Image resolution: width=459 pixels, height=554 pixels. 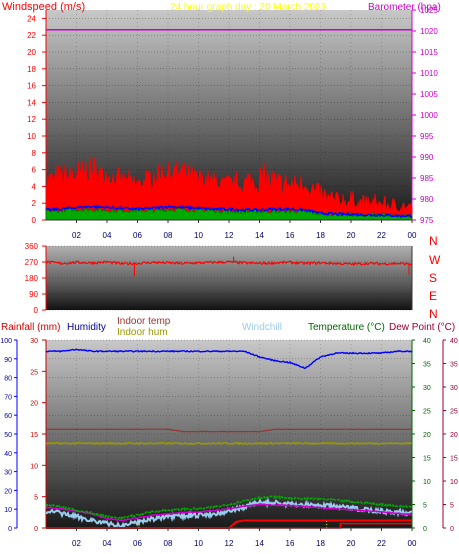 What do you see at coordinates (142, 332) in the screenshot?
I see `indoor-hum-label: Indoor hum` at bounding box center [142, 332].